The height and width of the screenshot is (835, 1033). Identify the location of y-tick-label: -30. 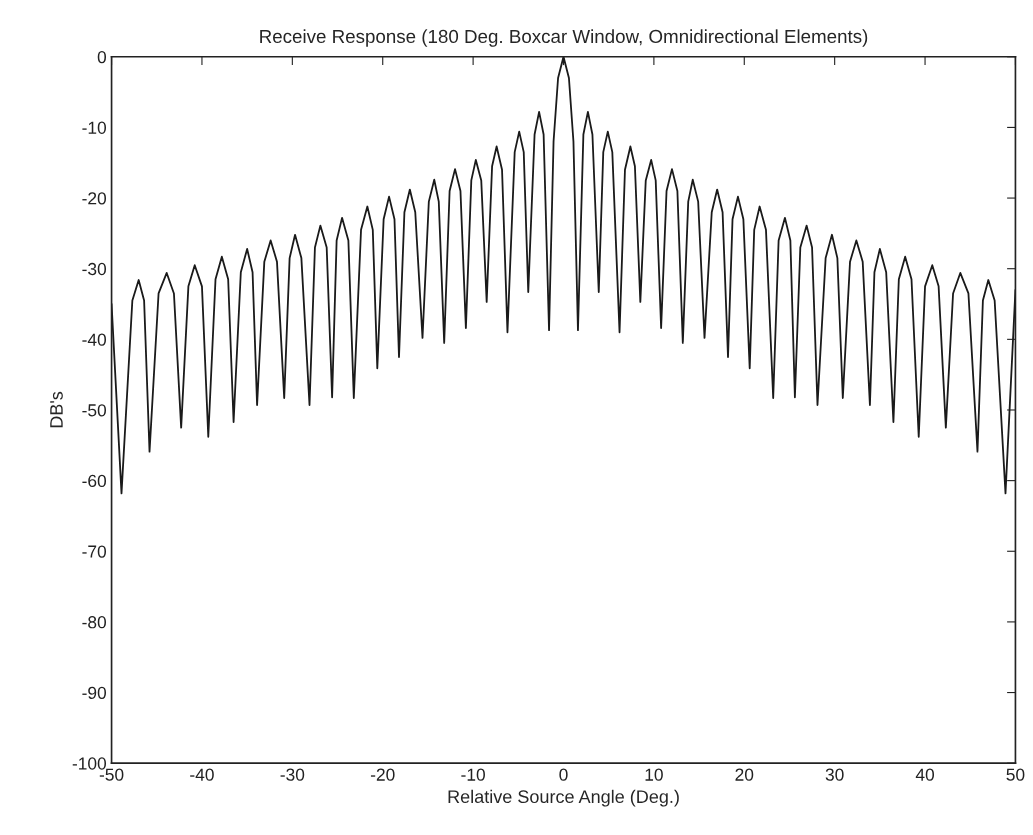
(94, 269).